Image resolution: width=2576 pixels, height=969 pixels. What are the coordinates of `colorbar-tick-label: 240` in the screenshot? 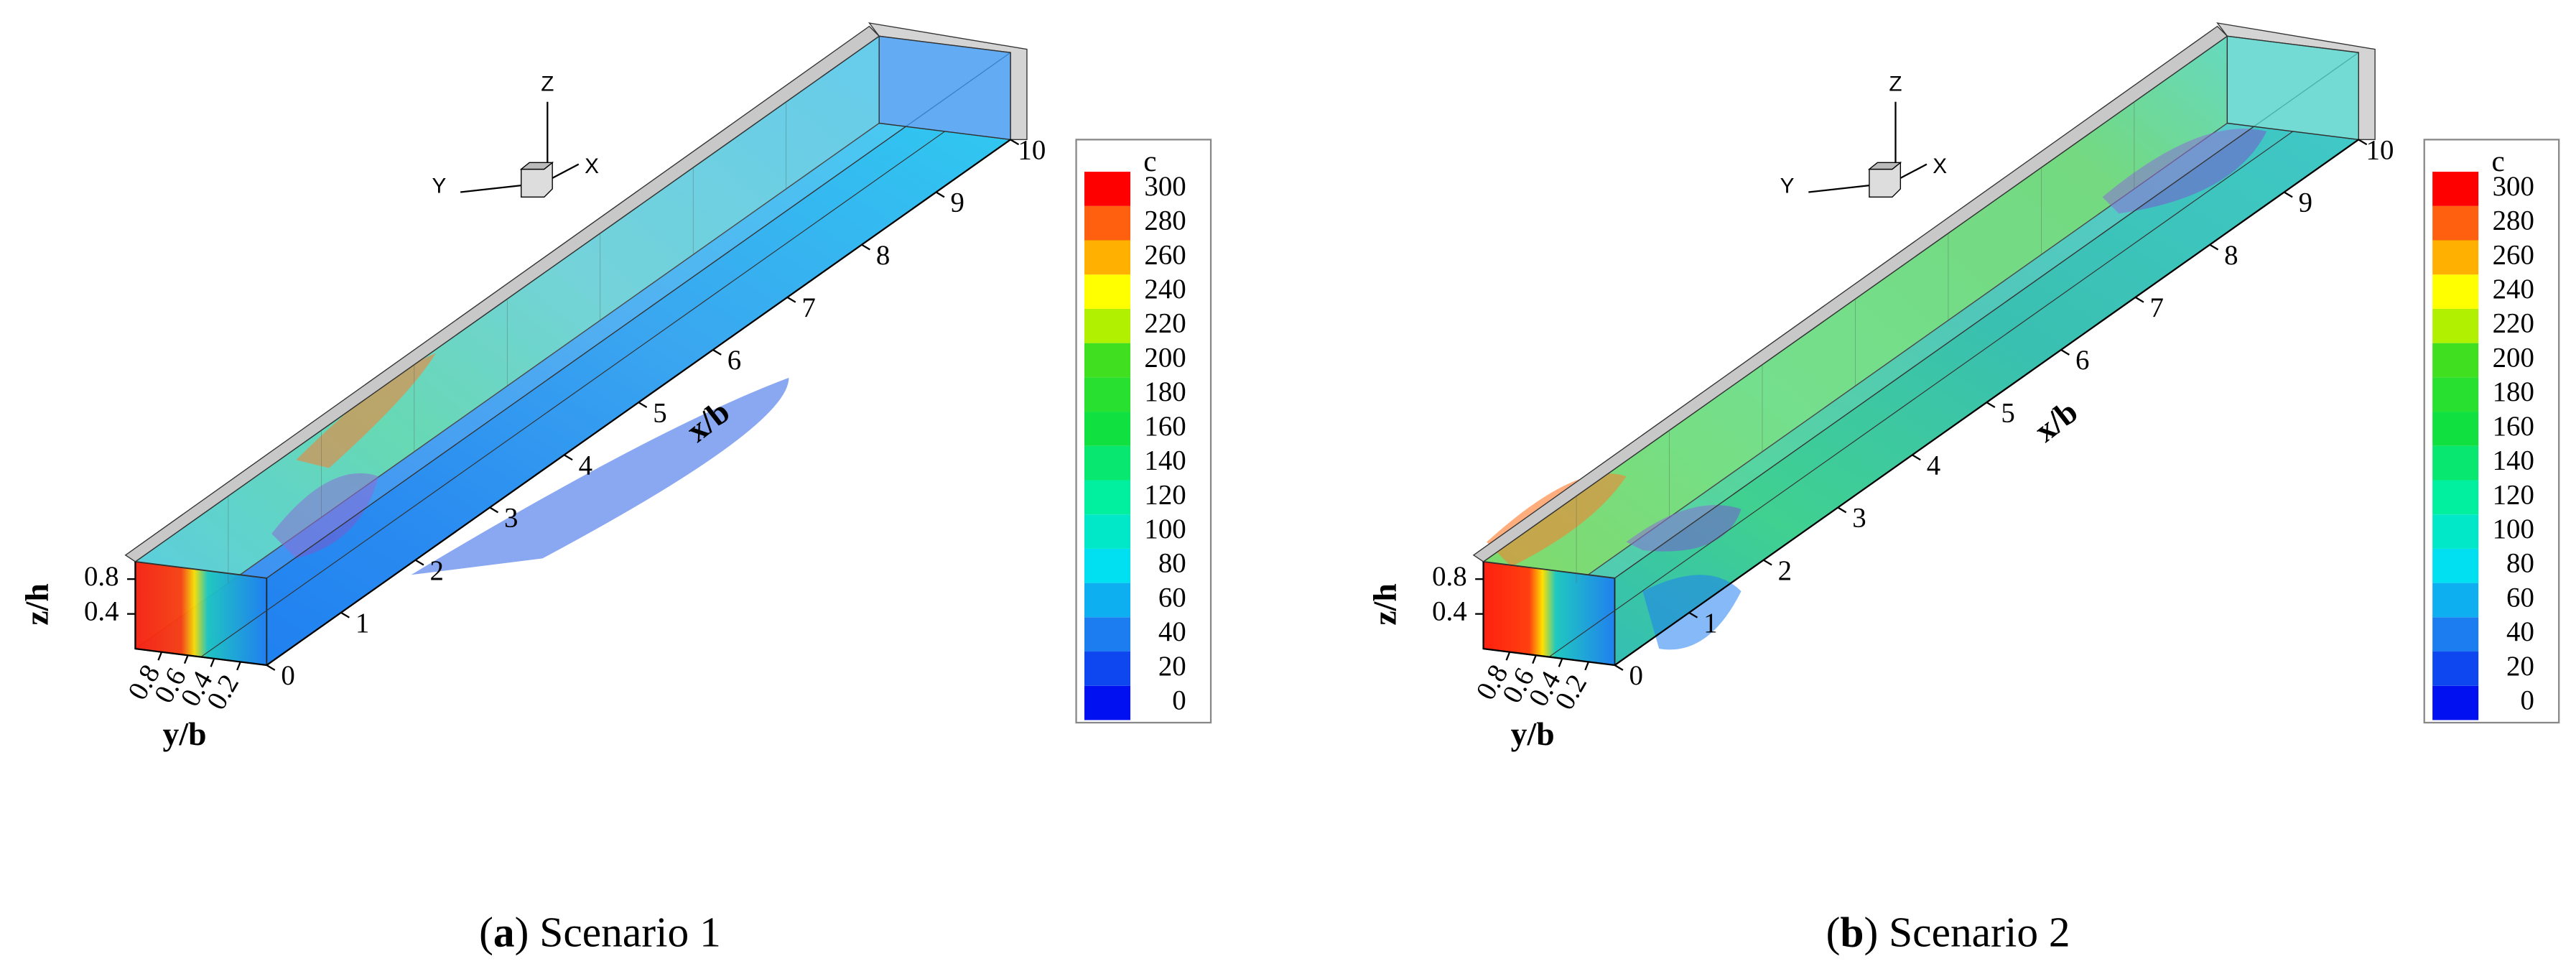 It's located at (2513, 289).